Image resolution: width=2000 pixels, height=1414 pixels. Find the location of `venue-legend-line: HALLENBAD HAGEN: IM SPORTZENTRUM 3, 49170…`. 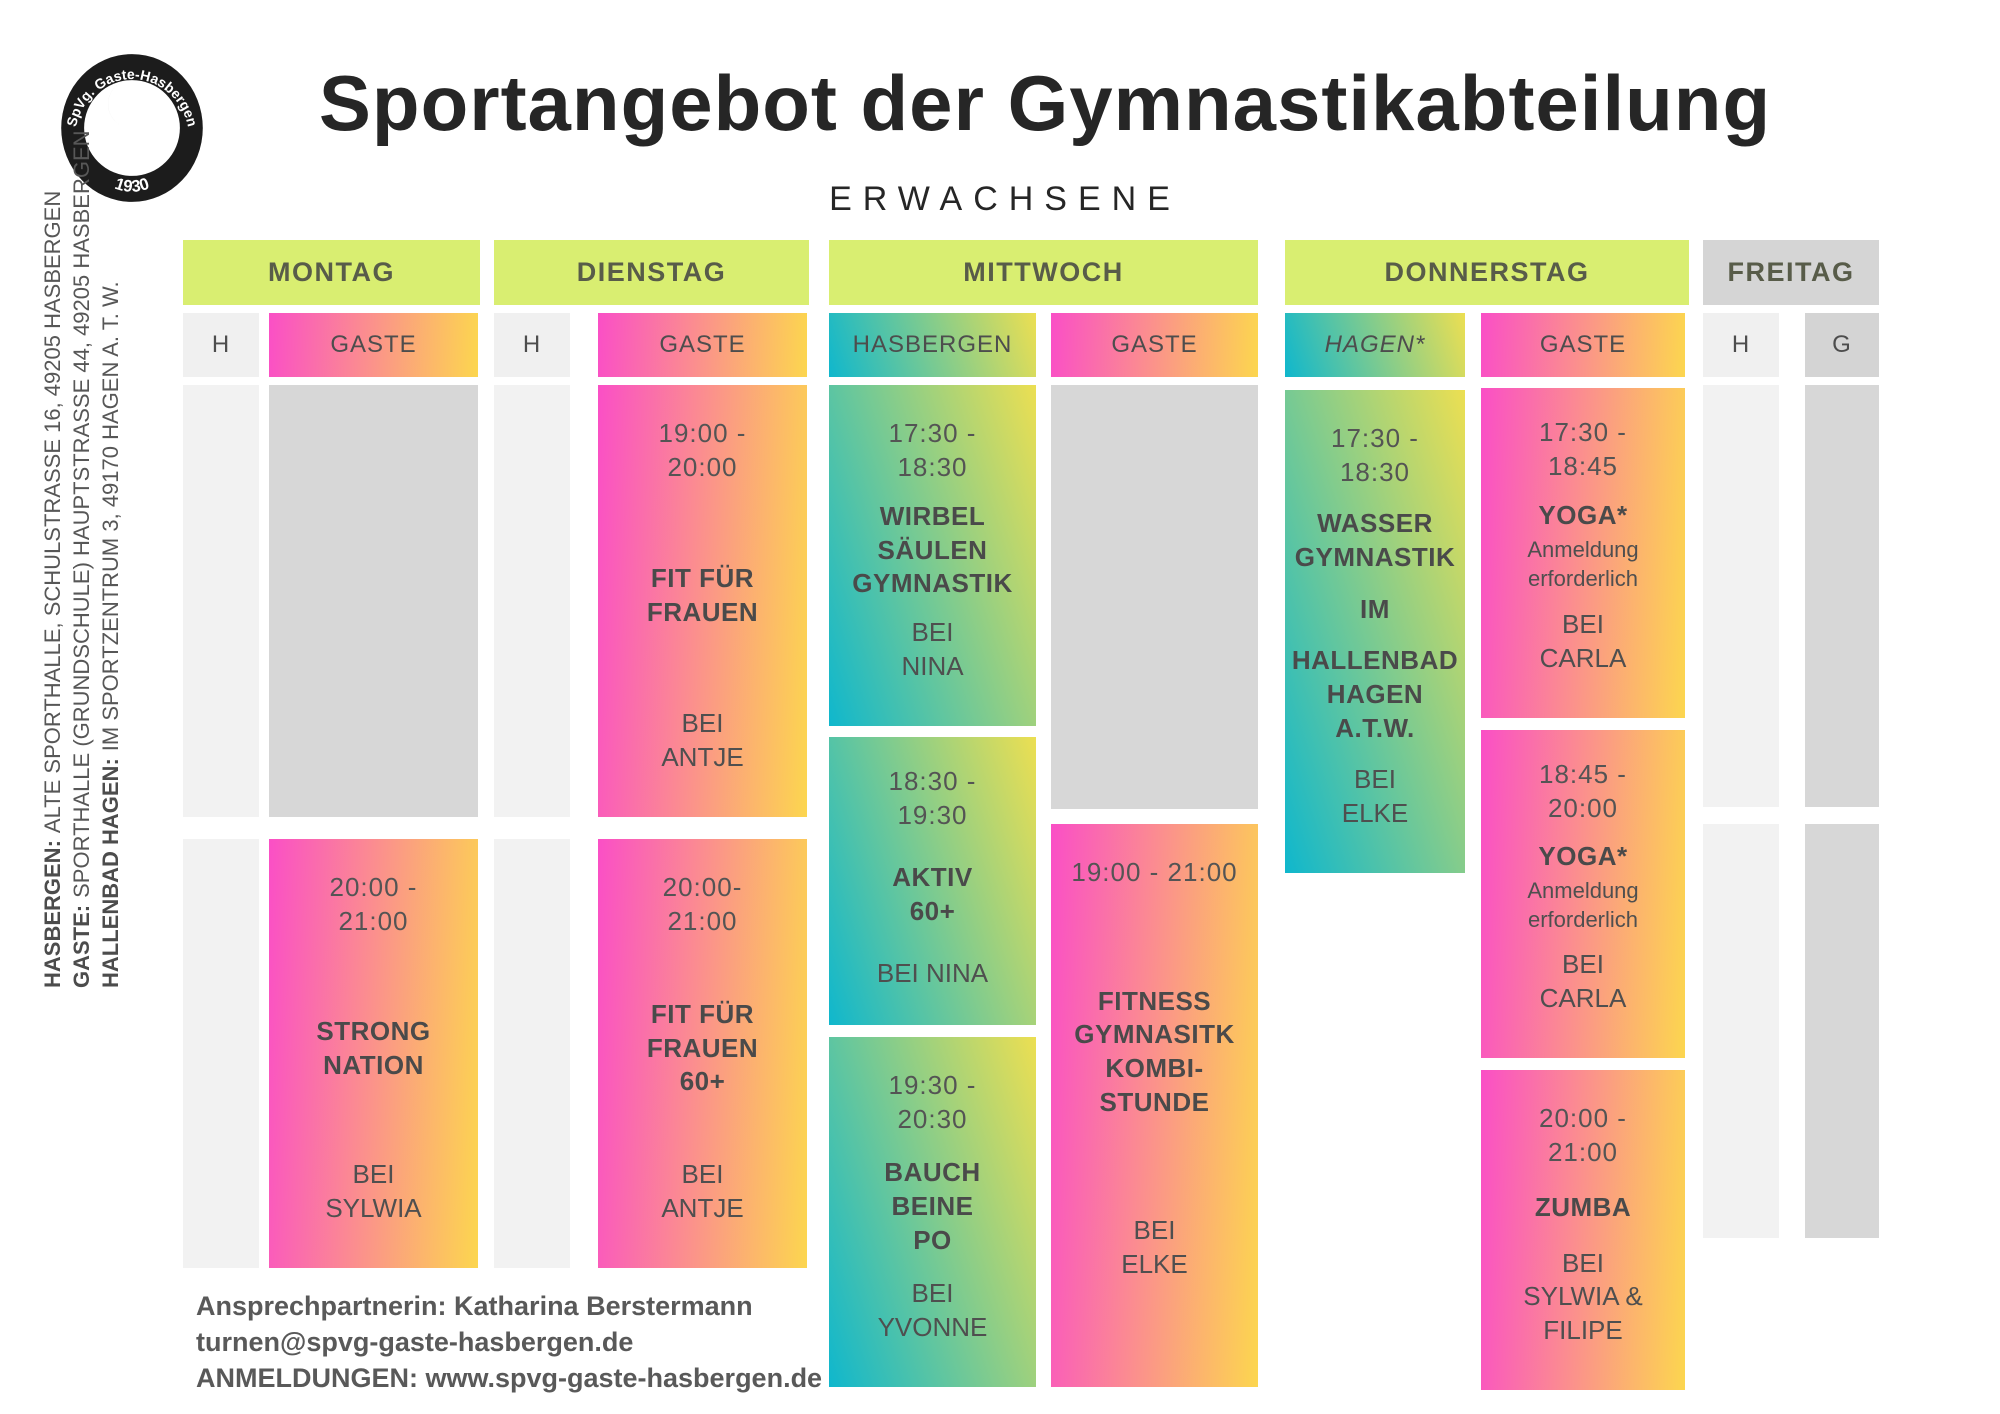

venue-legend-line: HALLENBAD HAGEN: IM SPORTZENTRUM 3, 49170… is located at coordinates (110, 559).